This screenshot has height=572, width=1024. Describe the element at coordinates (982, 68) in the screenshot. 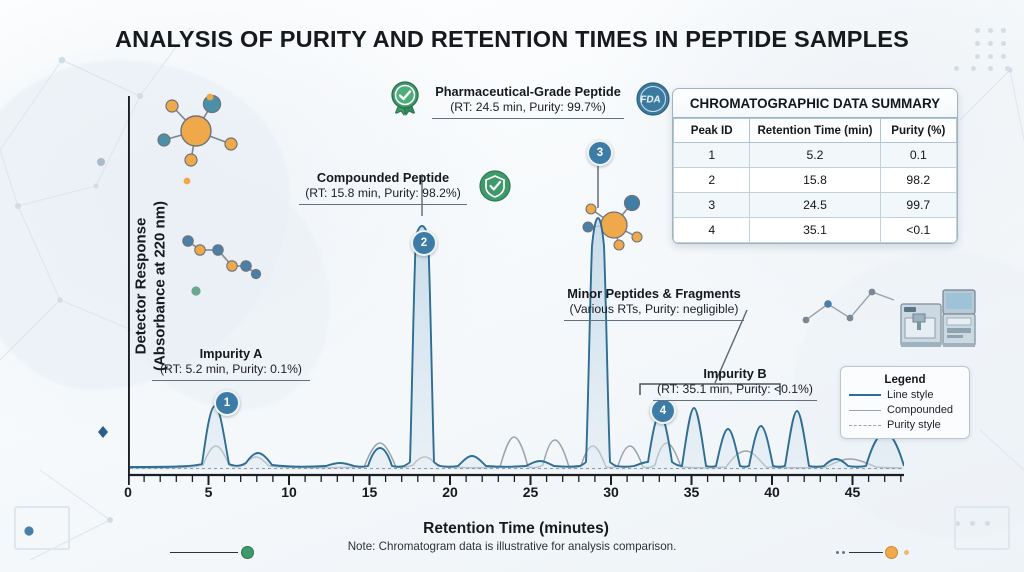

I see `dot-grid-top-right-sparse` at that location.